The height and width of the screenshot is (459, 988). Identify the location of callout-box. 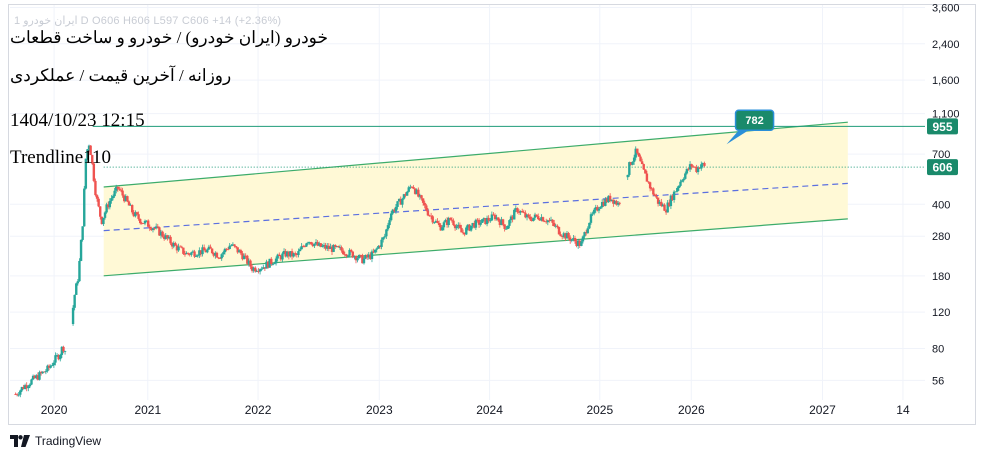
(754, 120).